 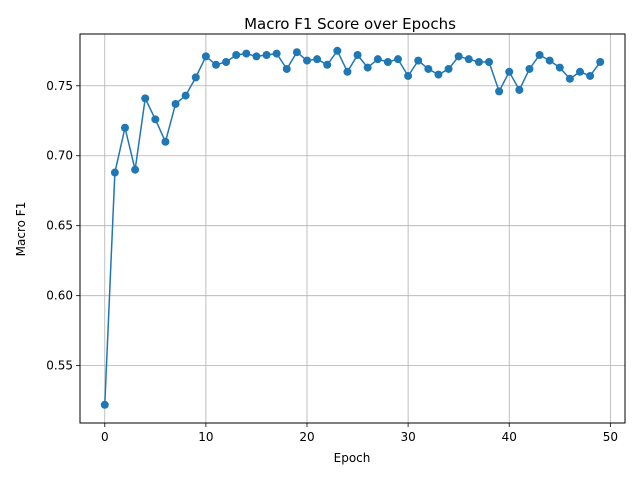 I want to click on x-tick-label: 20, so click(x=306, y=437).